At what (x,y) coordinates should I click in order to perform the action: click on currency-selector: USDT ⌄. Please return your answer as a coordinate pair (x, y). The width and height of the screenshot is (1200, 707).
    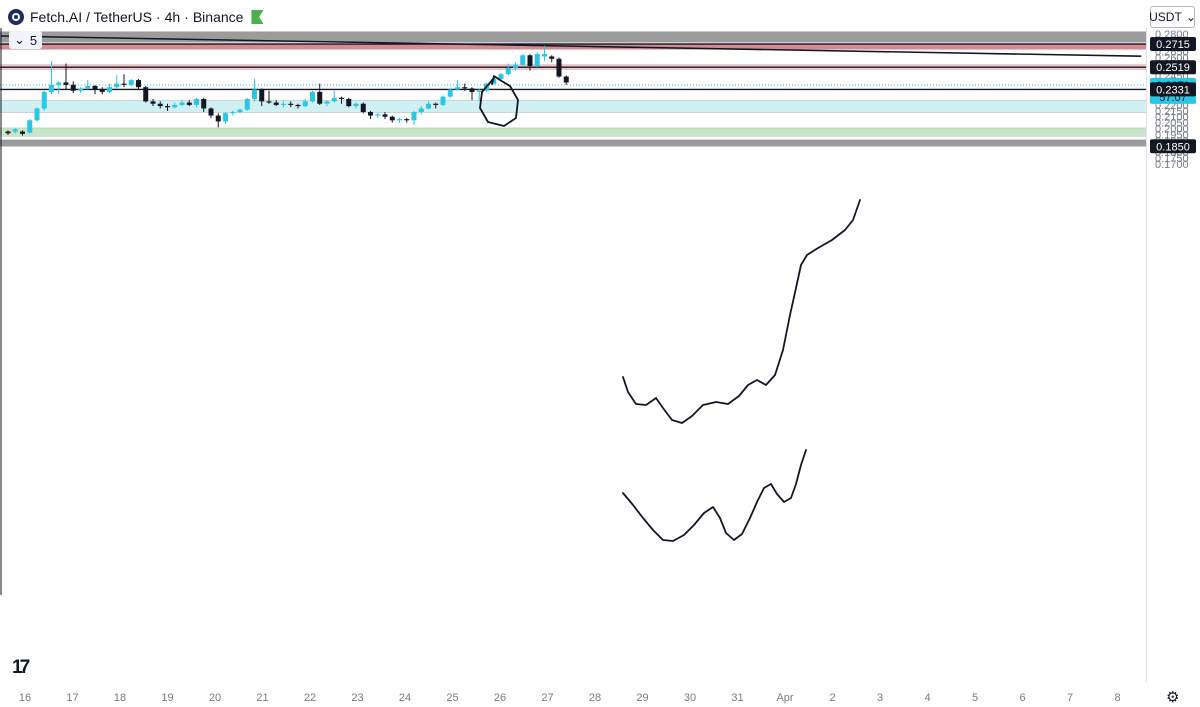
    Looking at the image, I should click on (1172, 17).